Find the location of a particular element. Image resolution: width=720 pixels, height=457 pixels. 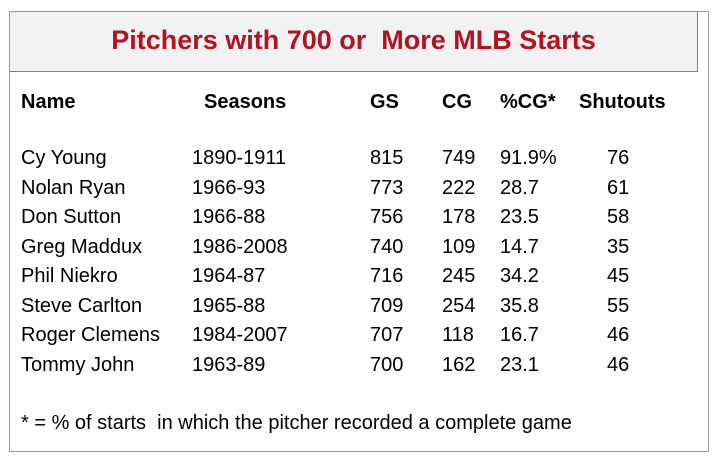

pitcher-seasons: 1966-88 is located at coordinates (229, 217).